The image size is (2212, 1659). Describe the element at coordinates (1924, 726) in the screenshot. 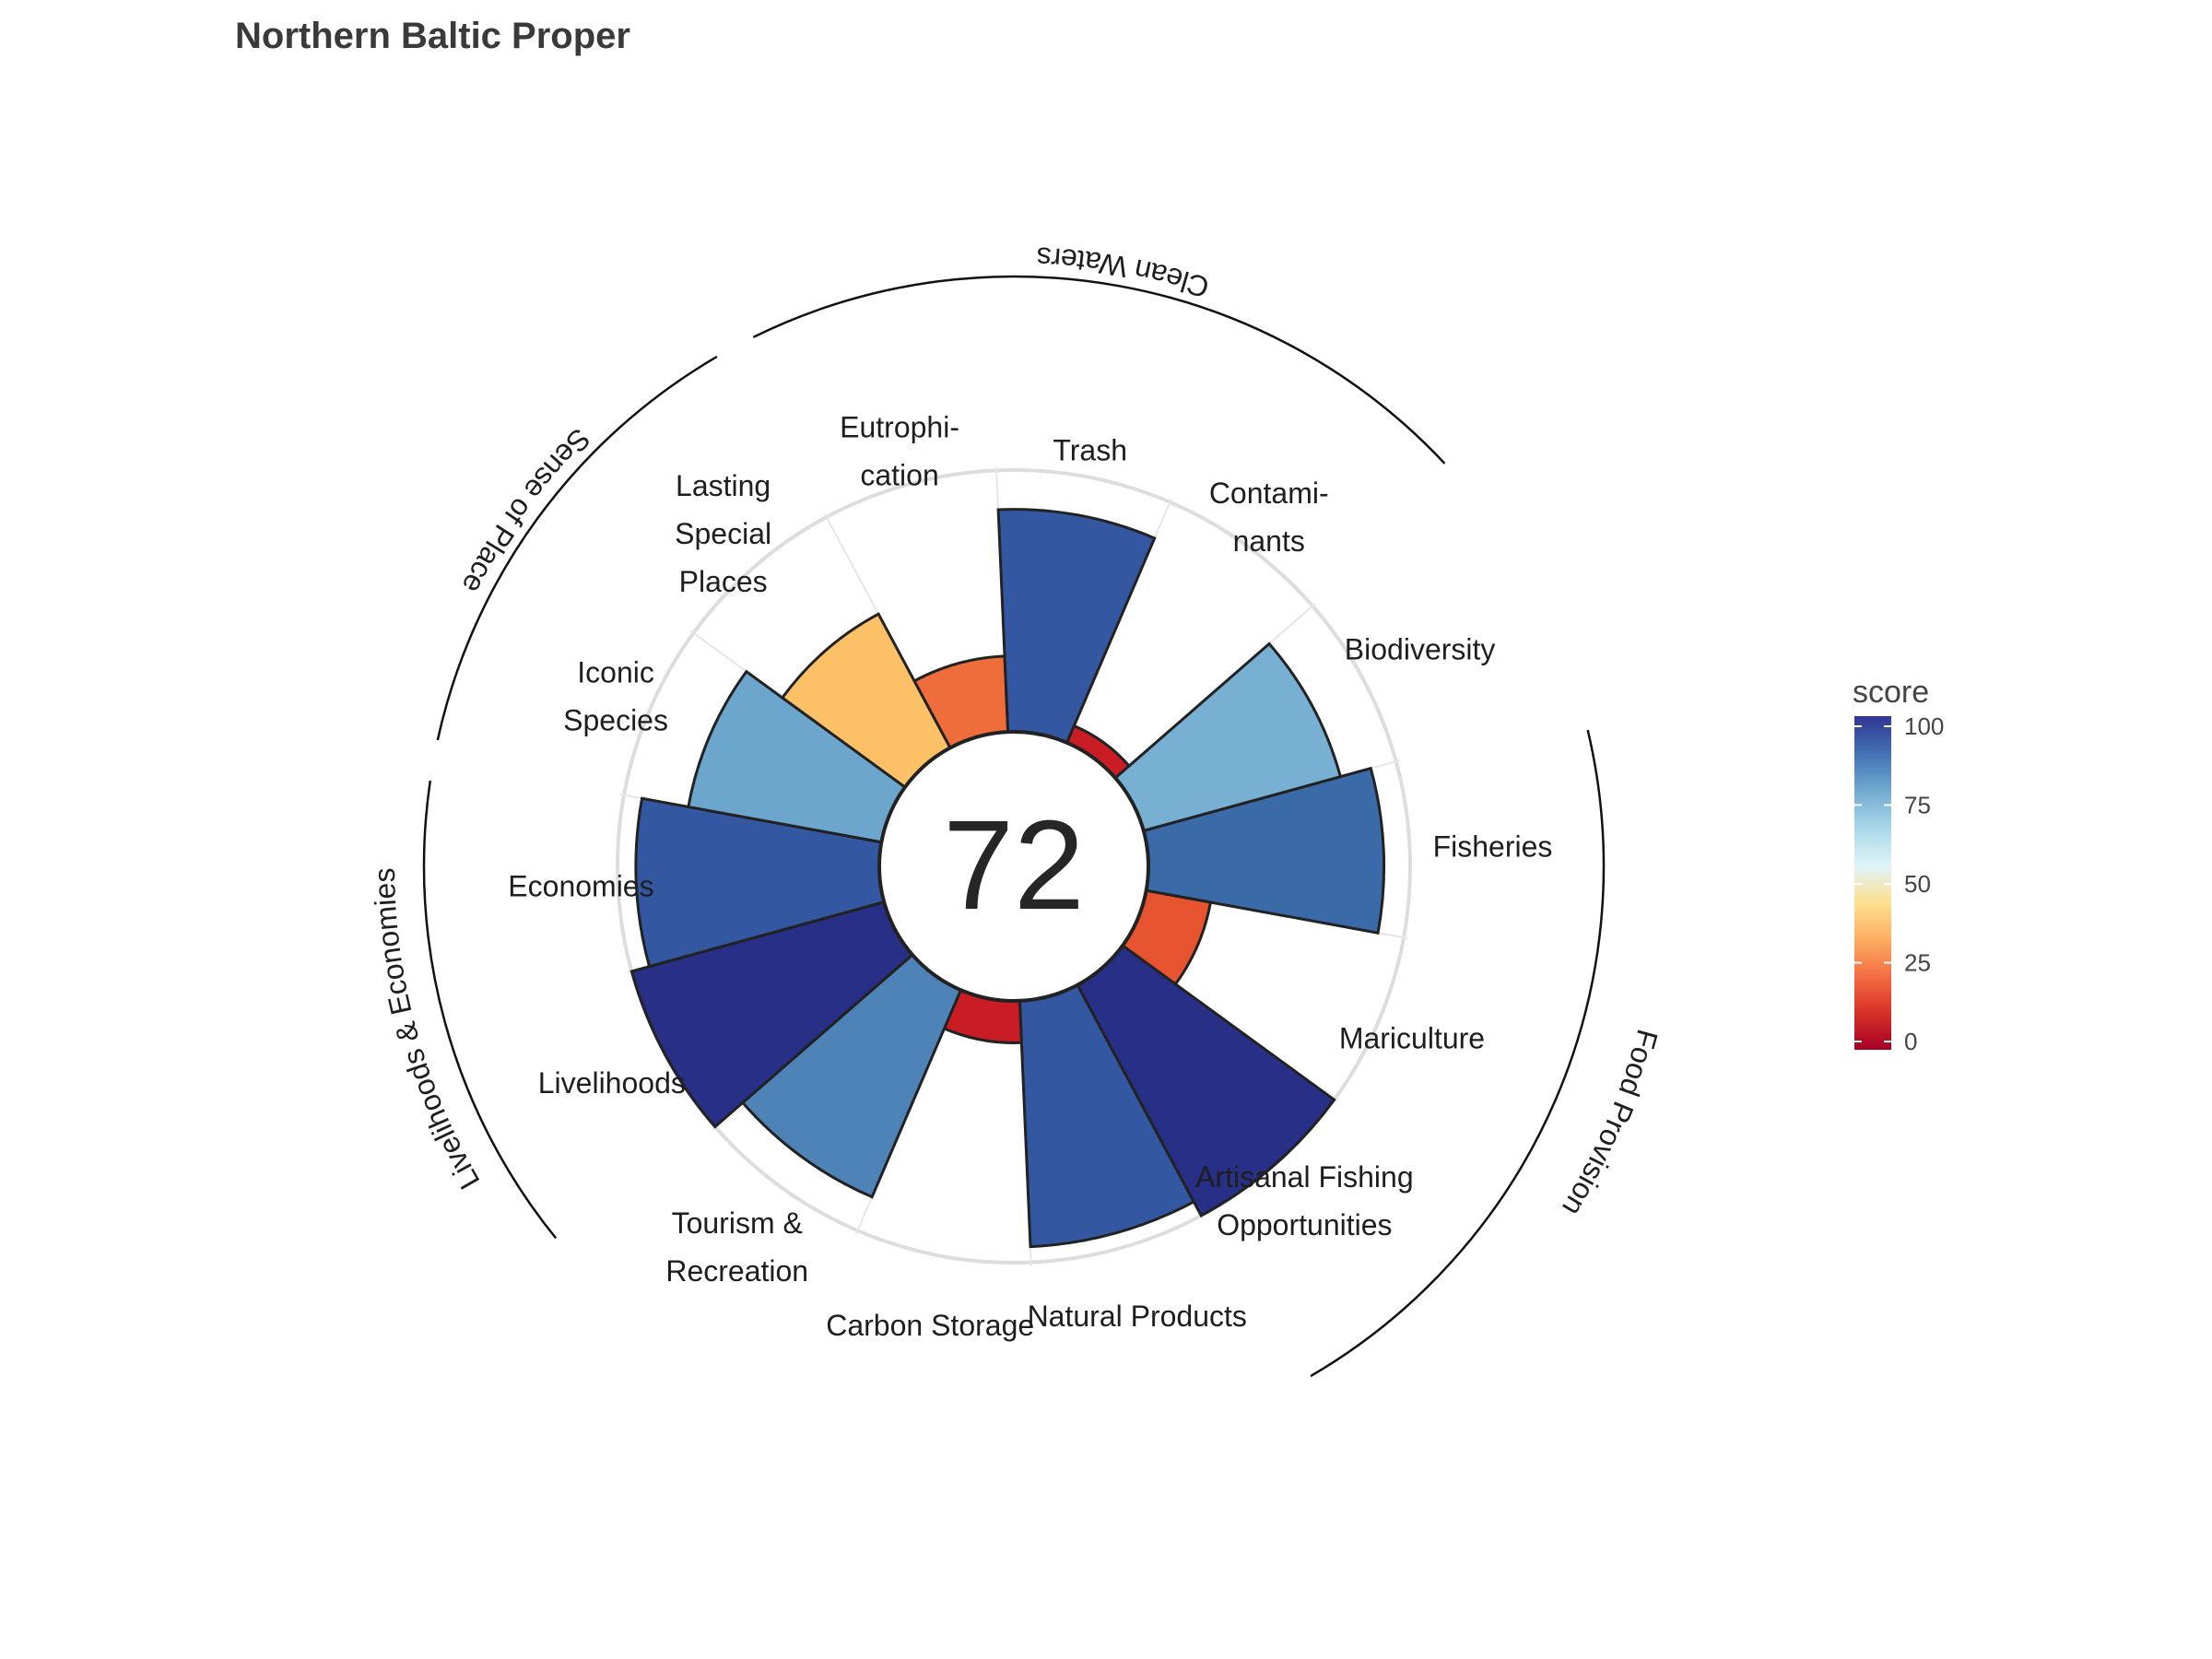

I see `legend-tick-label: 100` at that location.